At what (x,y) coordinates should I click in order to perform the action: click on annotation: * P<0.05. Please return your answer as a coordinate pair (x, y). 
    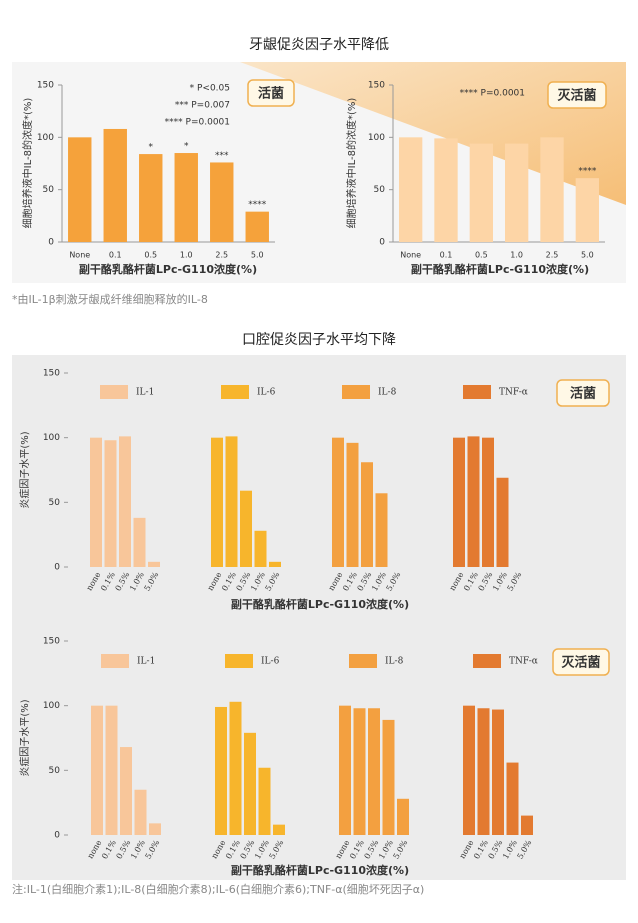
    Looking at the image, I should click on (210, 89).